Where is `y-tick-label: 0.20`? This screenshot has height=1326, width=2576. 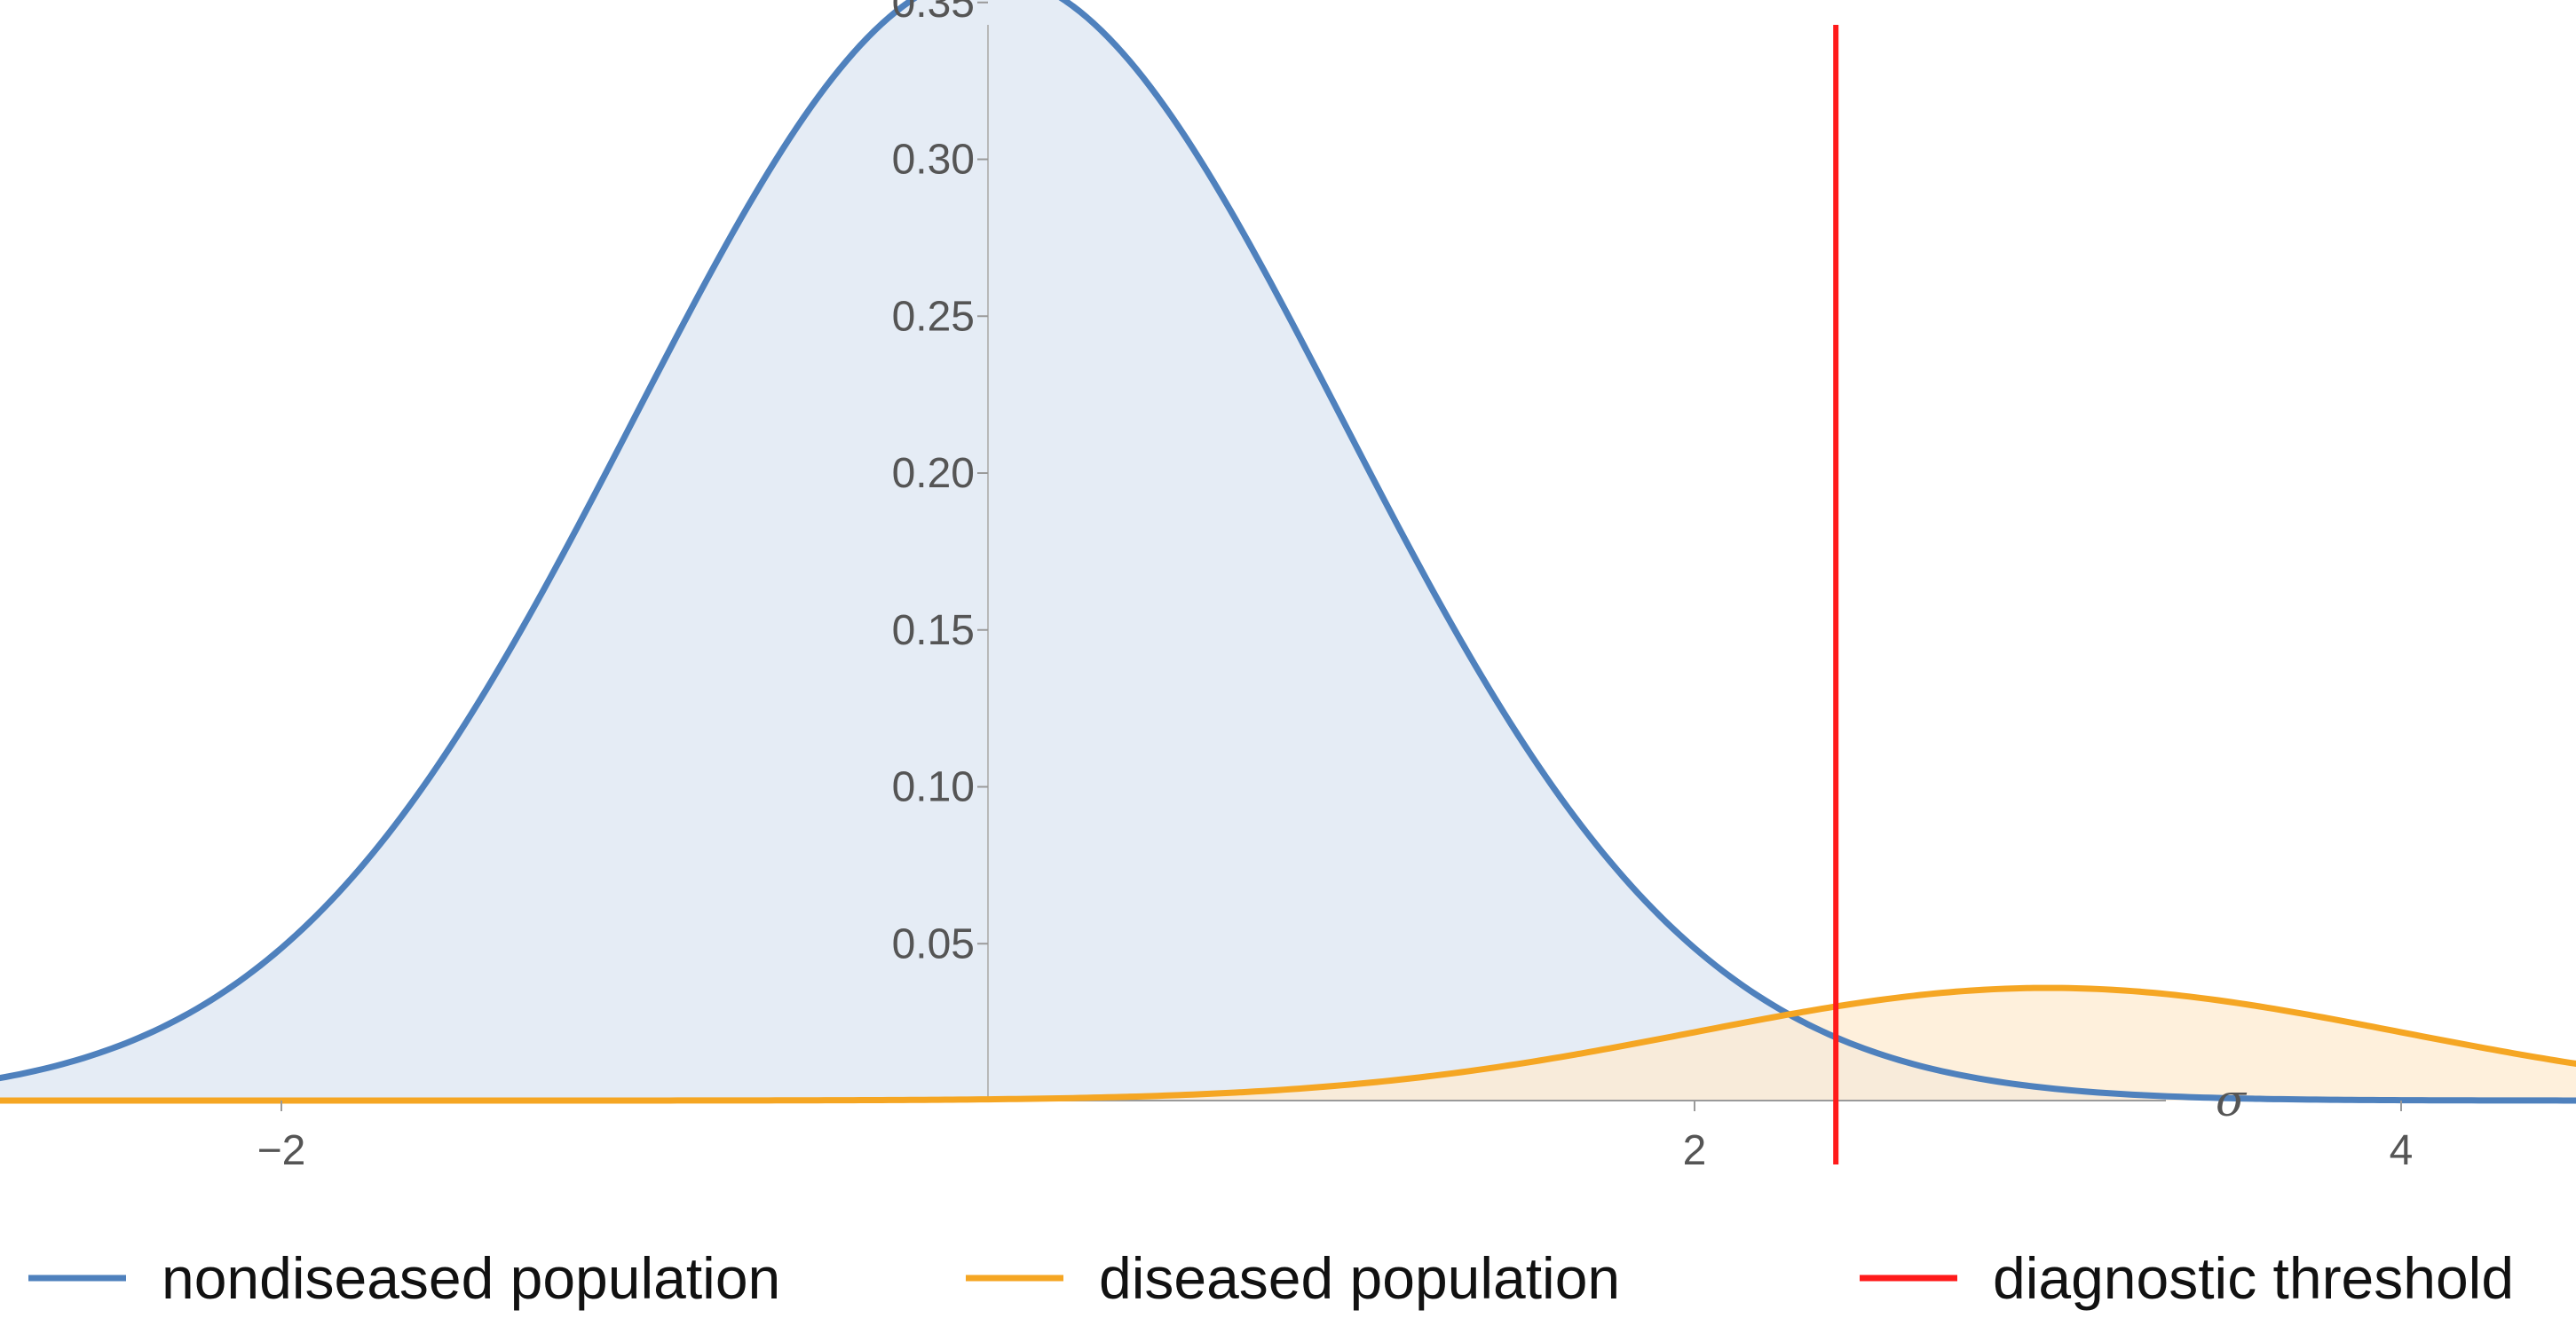 y-tick-label: 0.20 is located at coordinates (933, 473).